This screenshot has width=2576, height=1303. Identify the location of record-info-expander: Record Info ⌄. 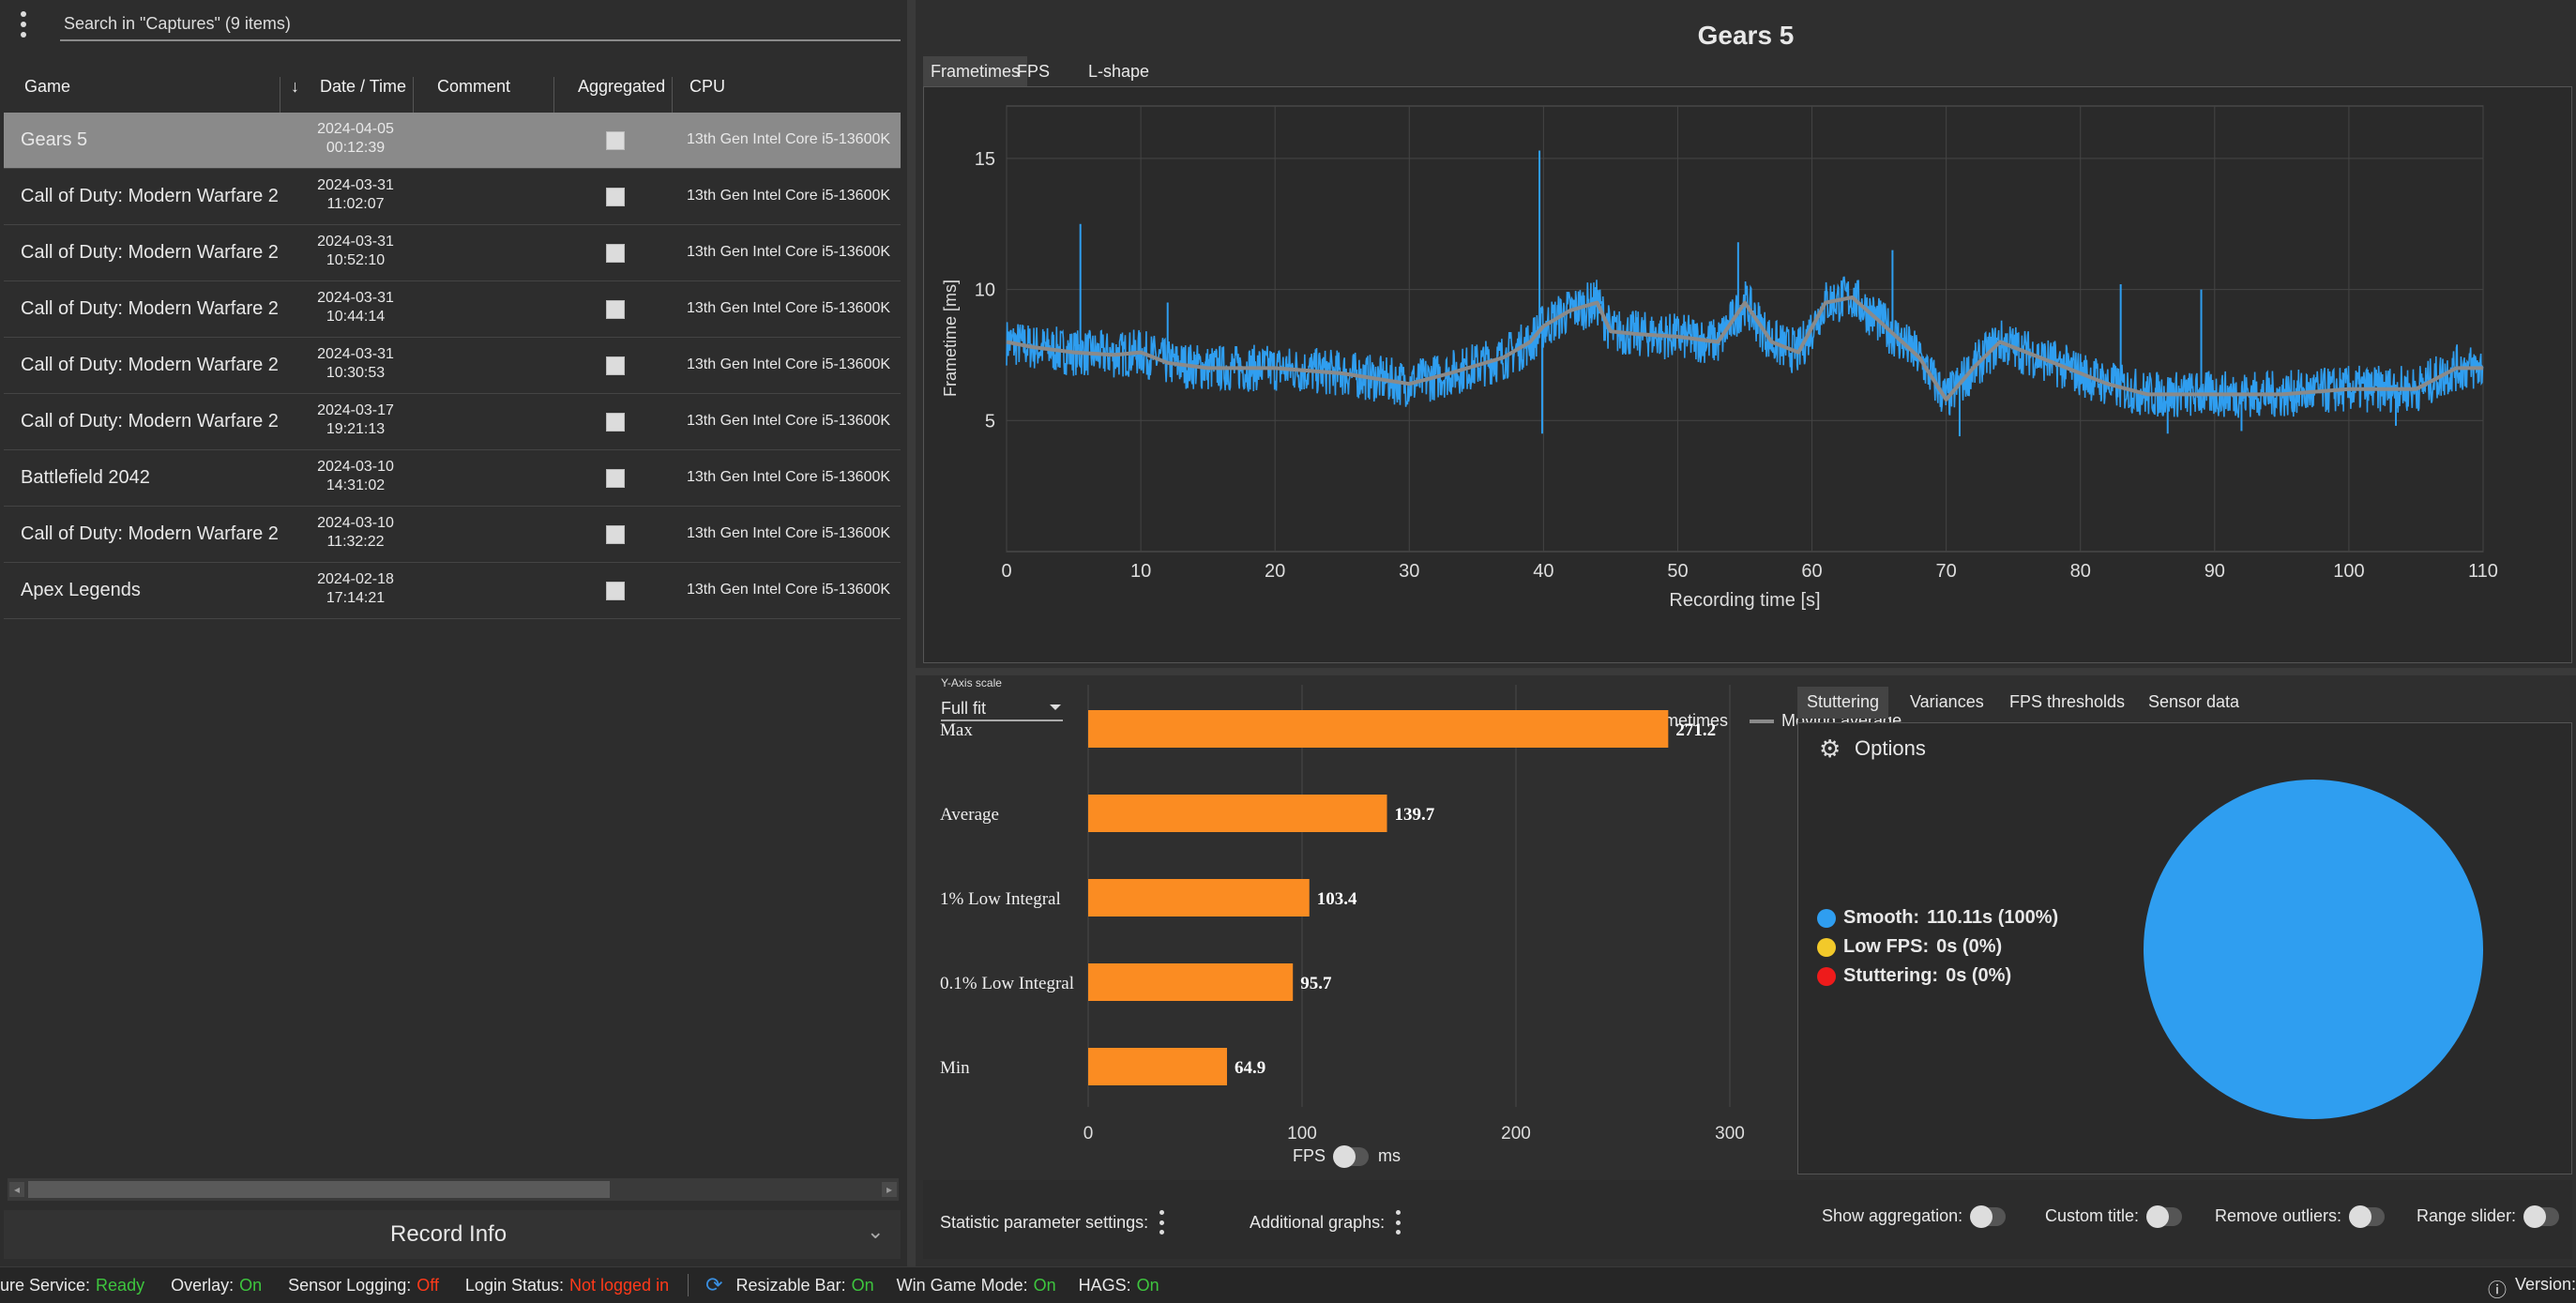
(452, 1234).